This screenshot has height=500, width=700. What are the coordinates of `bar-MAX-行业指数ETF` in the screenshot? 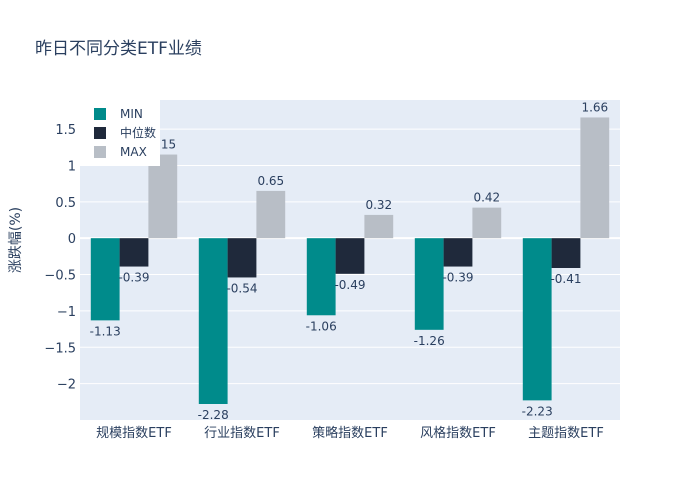 It's located at (271, 214).